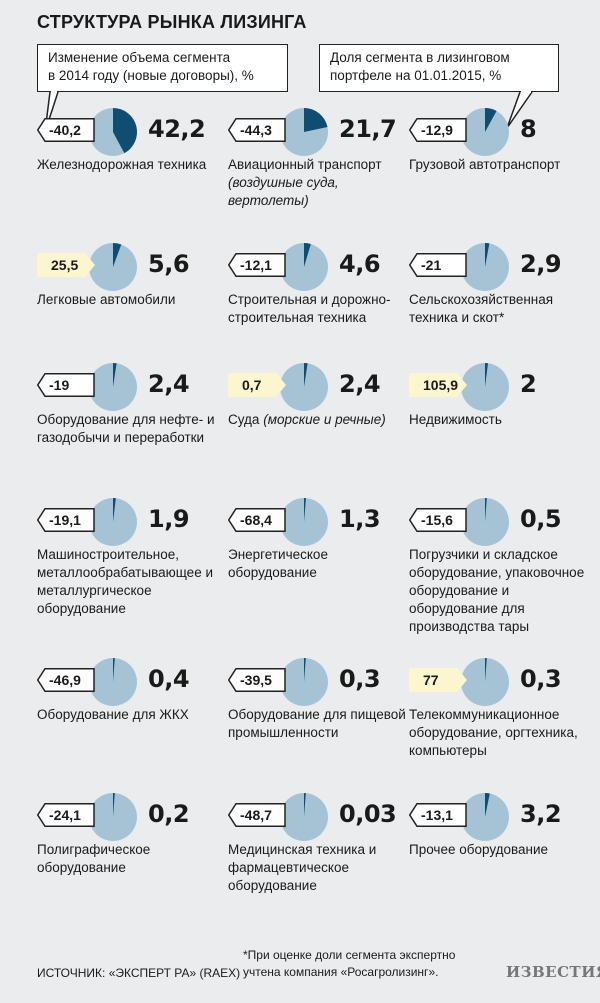 Image resolution: width=600 pixels, height=1003 pixels. I want to click on segment-name: Полиграфическое оборудование, so click(94, 858).